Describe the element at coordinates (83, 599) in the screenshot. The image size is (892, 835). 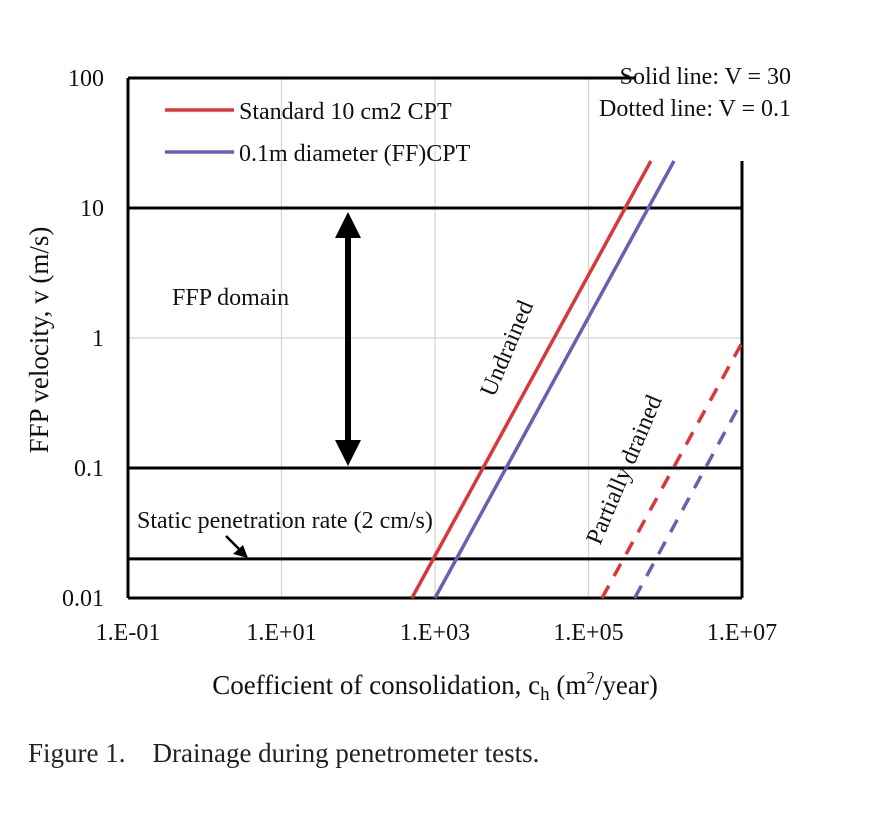
I see `y-tick-label: 0.01` at that location.